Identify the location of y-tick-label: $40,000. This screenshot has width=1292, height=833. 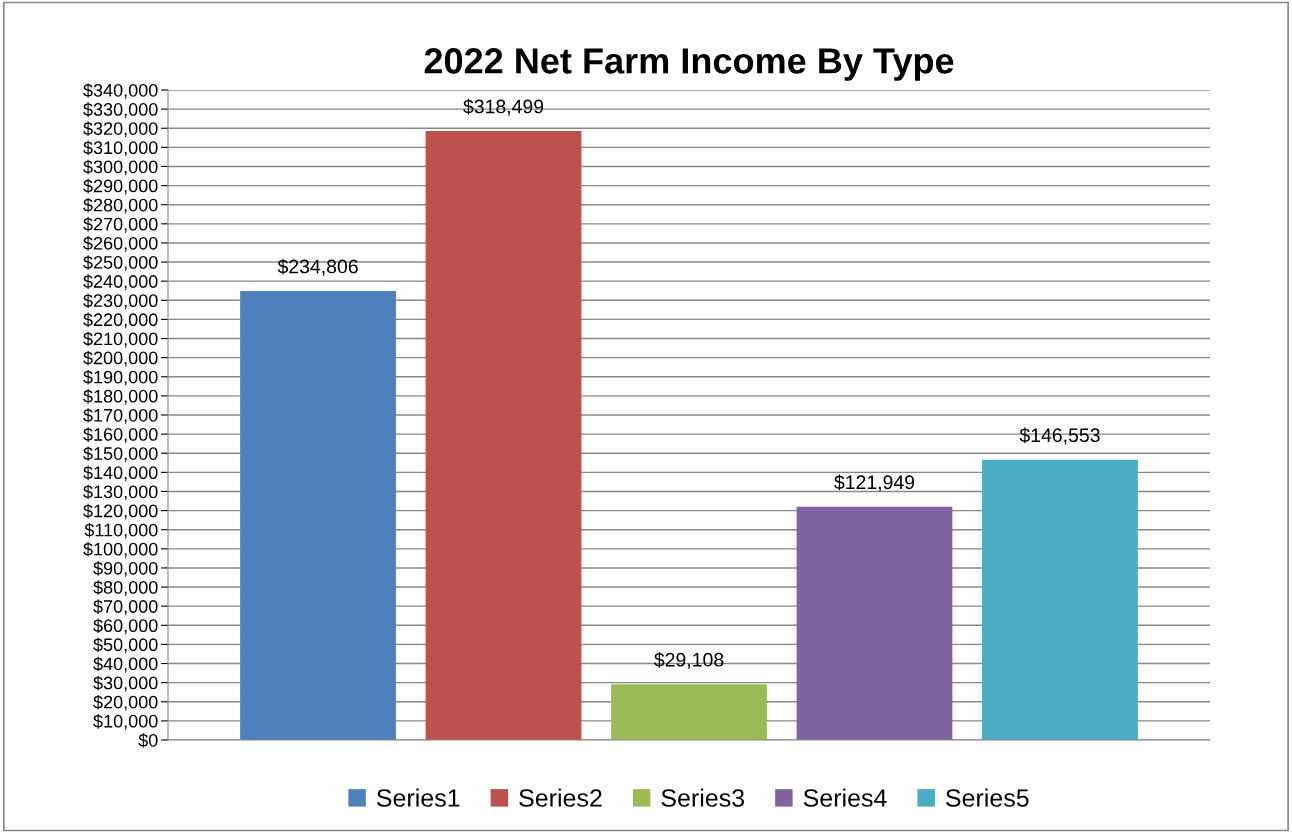
(125, 664).